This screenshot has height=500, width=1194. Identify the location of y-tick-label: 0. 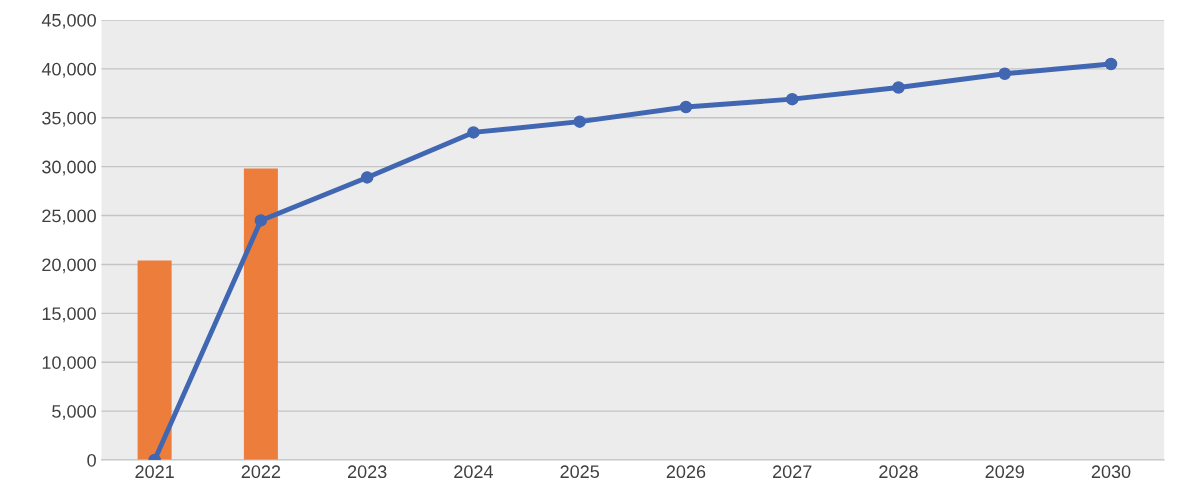
(91, 460).